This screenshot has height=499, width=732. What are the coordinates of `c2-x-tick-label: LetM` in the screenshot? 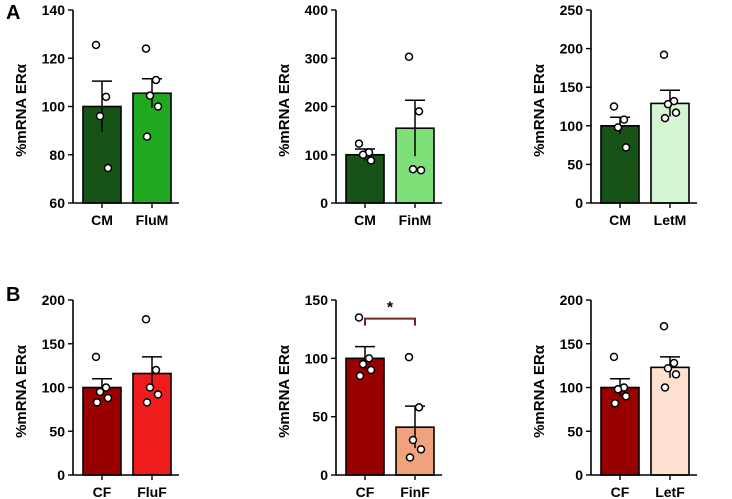 It's located at (670, 220).